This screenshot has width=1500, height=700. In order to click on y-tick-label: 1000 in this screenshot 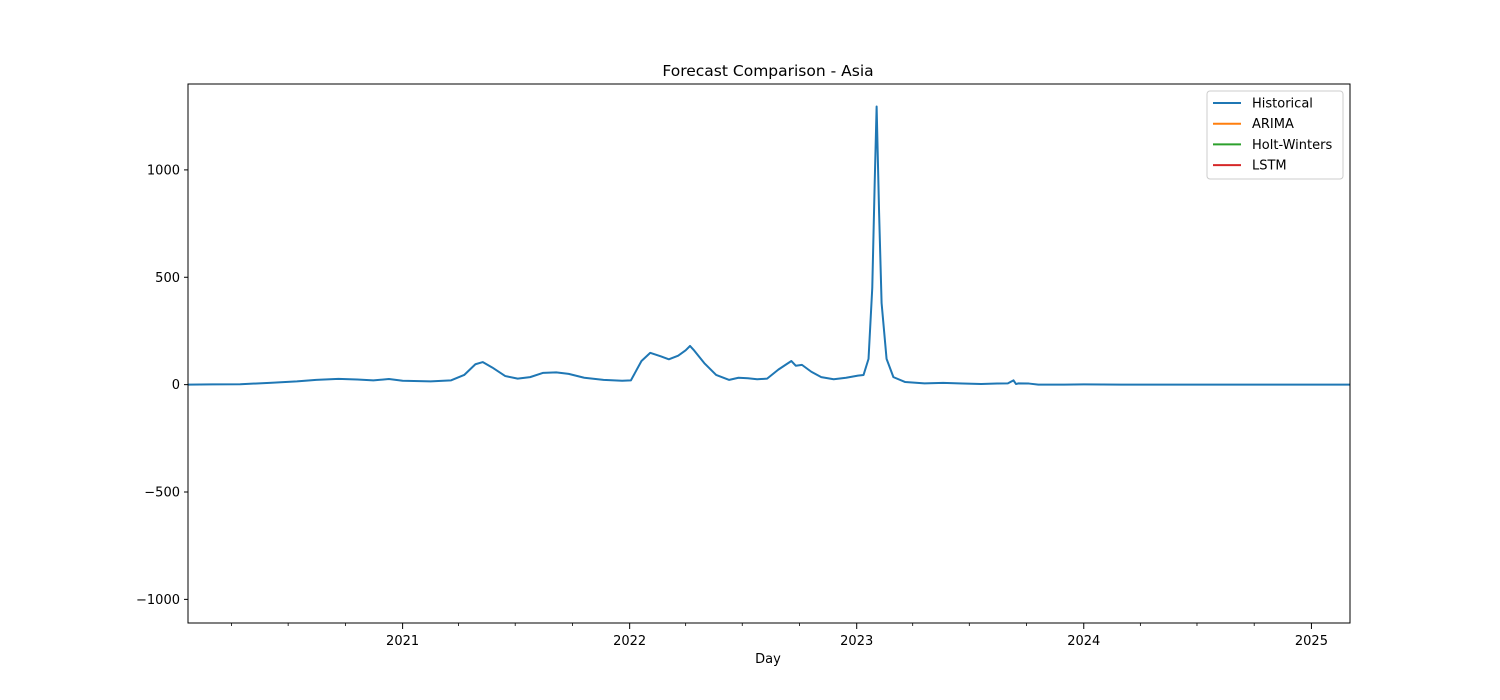, I will do `click(163, 170)`.